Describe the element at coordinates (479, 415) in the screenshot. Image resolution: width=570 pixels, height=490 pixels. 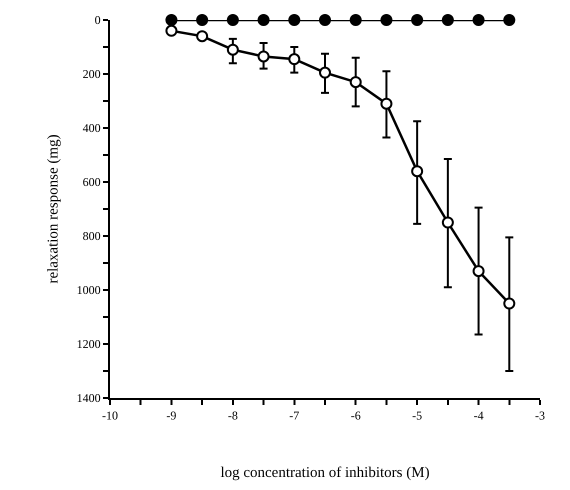
I see `x-tick-label: -4` at that location.